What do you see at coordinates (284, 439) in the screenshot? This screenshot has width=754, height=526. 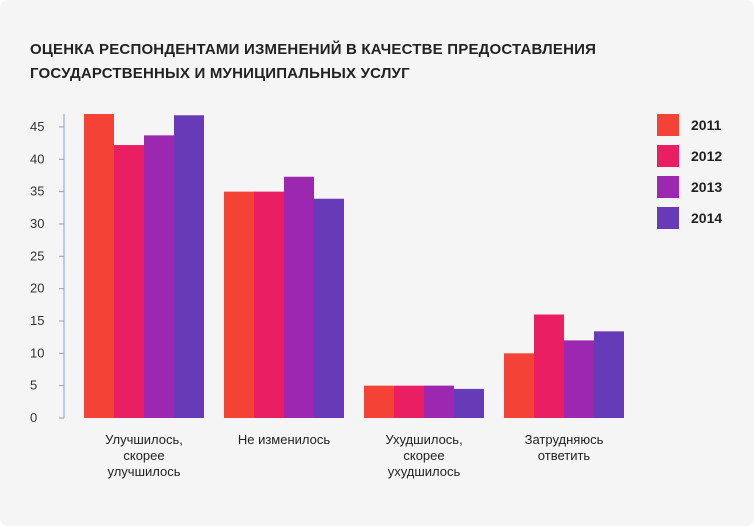 I see `x-category-label: Не изменилось` at bounding box center [284, 439].